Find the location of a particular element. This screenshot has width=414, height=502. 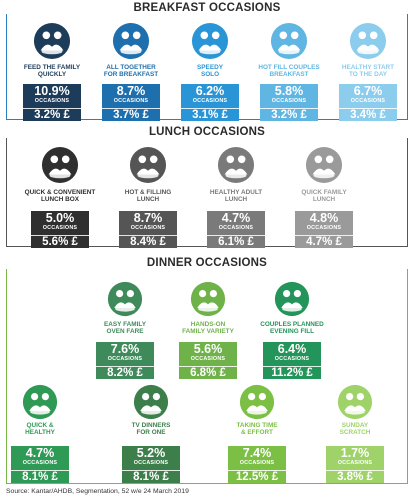

lunch-box-icon is located at coordinates (60, 167).